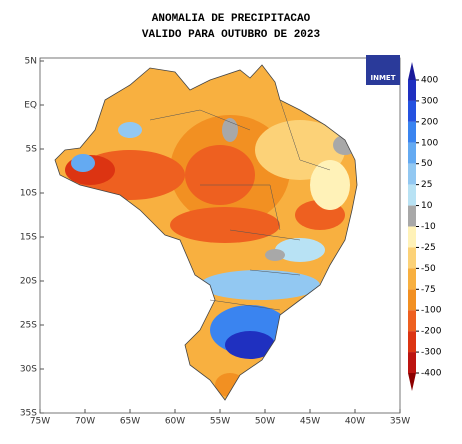 This screenshot has height=444, width=462. Describe the element at coordinates (428, 269) in the screenshot. I see `colorbar-label: -50` at that location.